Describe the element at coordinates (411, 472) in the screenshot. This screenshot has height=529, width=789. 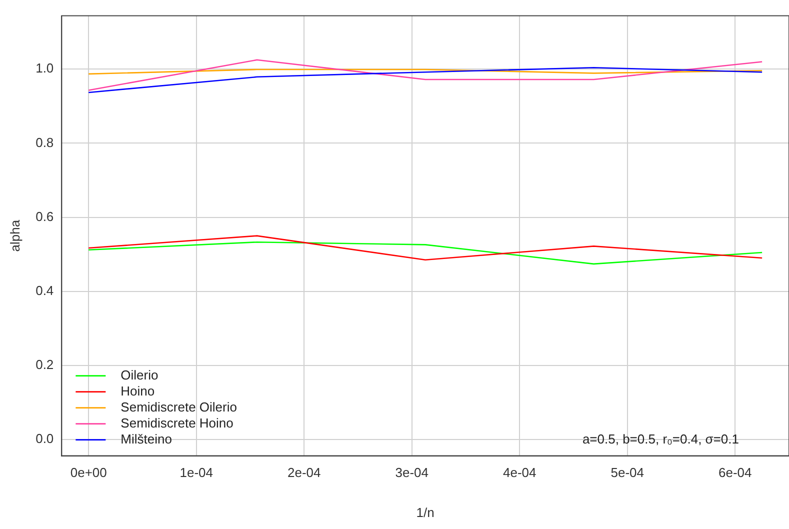
I see `x-tick-label: 3e-04` at that location.